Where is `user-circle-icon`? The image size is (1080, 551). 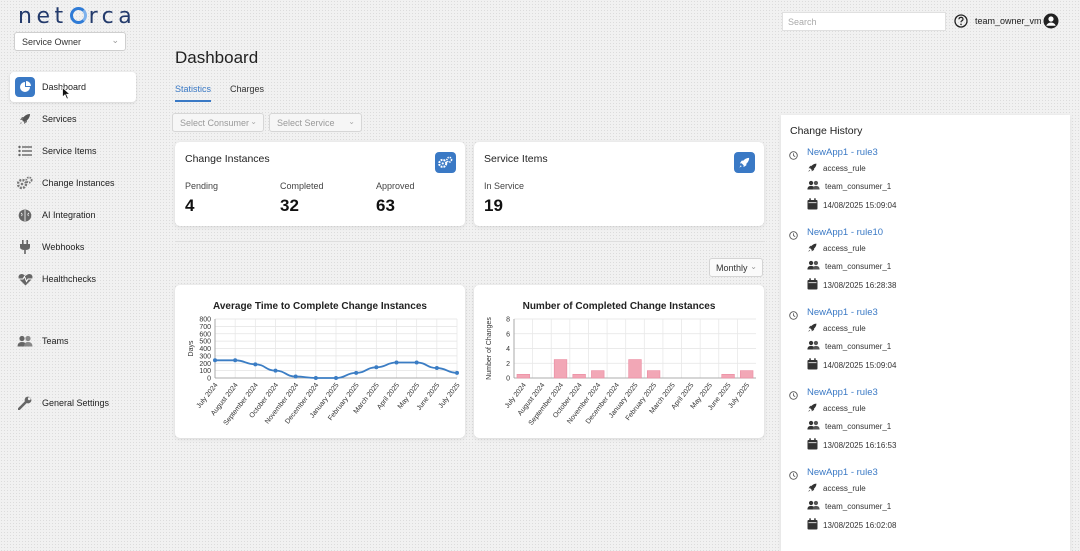
user-circle-icon is located at coordinates (1051, 21).